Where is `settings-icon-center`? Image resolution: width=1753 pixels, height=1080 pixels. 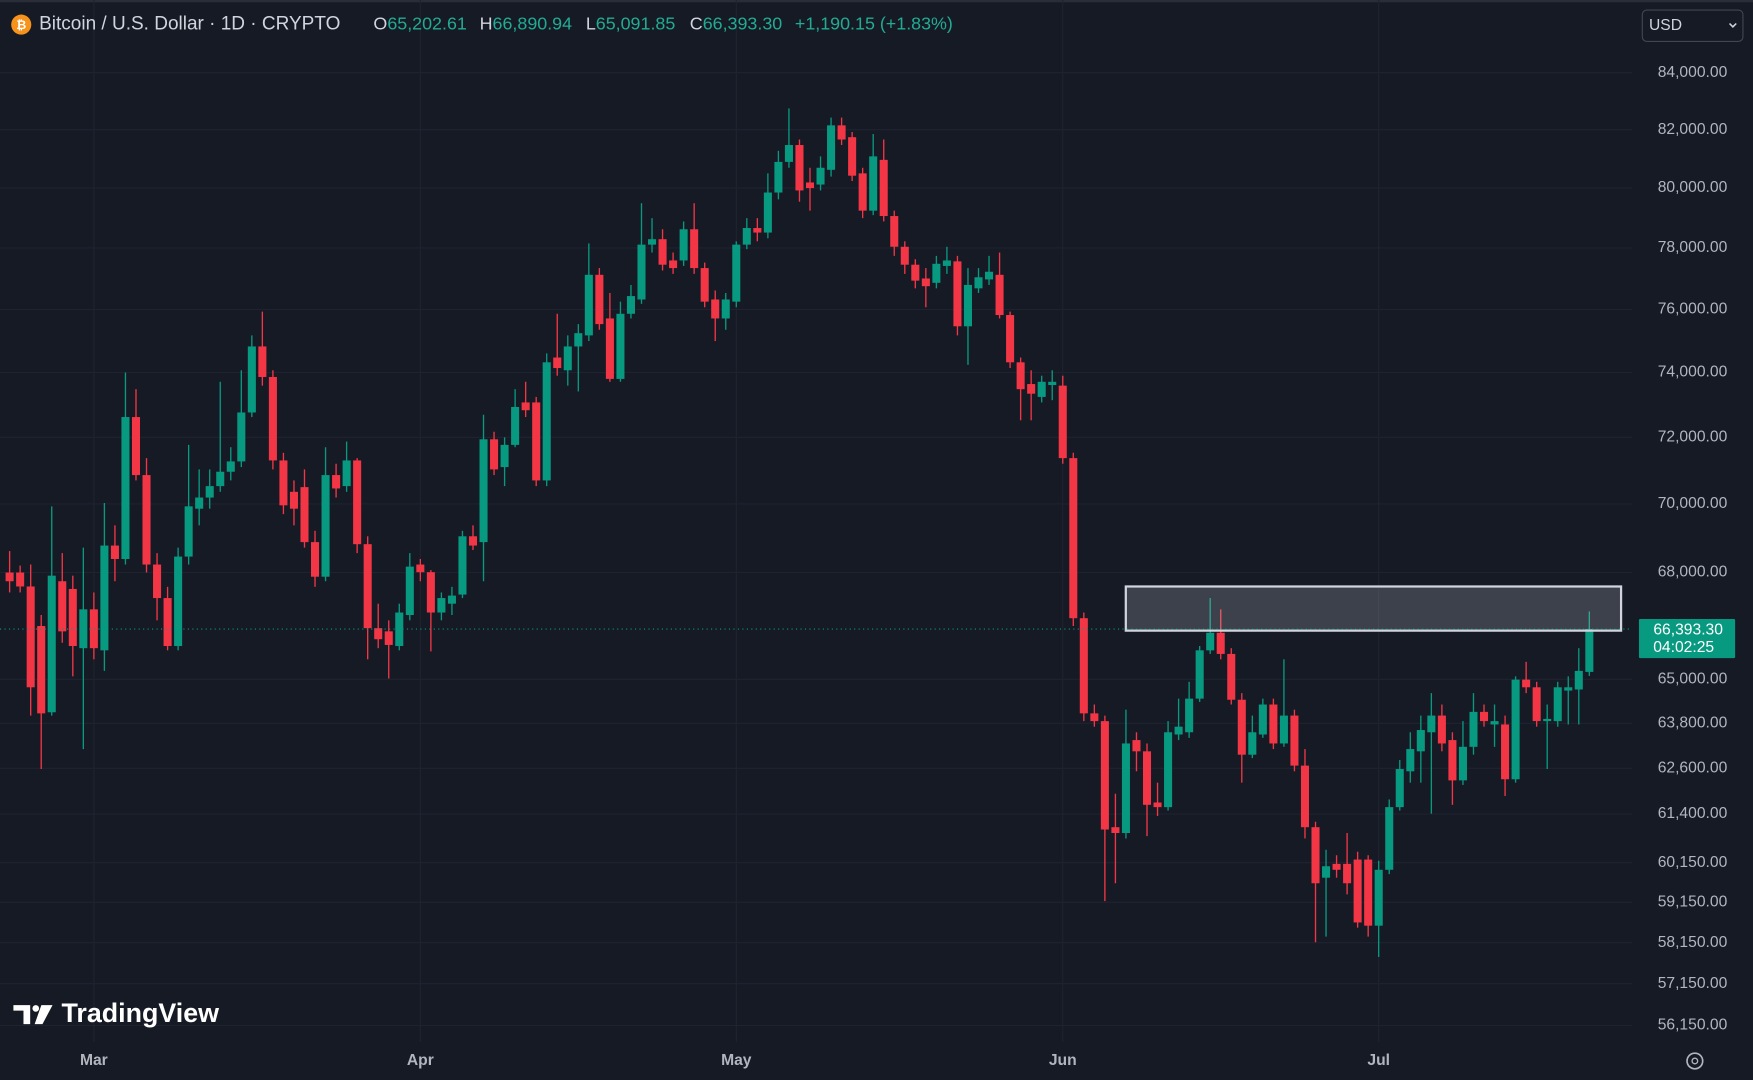
settings-icon-center is located at coordinates (1695, 1061).